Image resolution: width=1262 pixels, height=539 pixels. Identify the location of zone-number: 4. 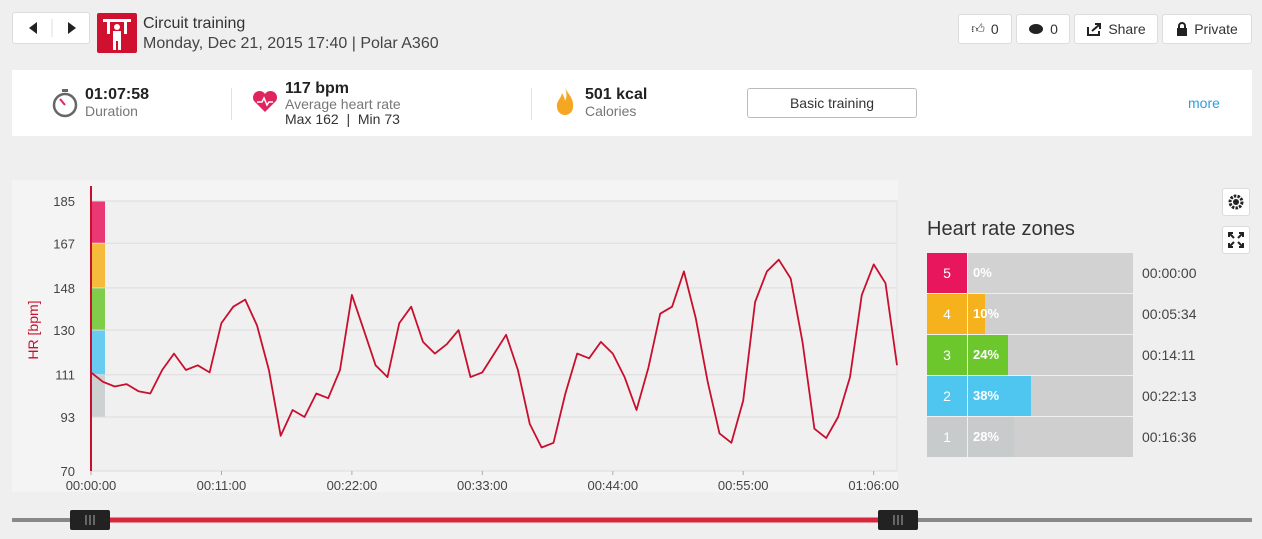
(947, 314).